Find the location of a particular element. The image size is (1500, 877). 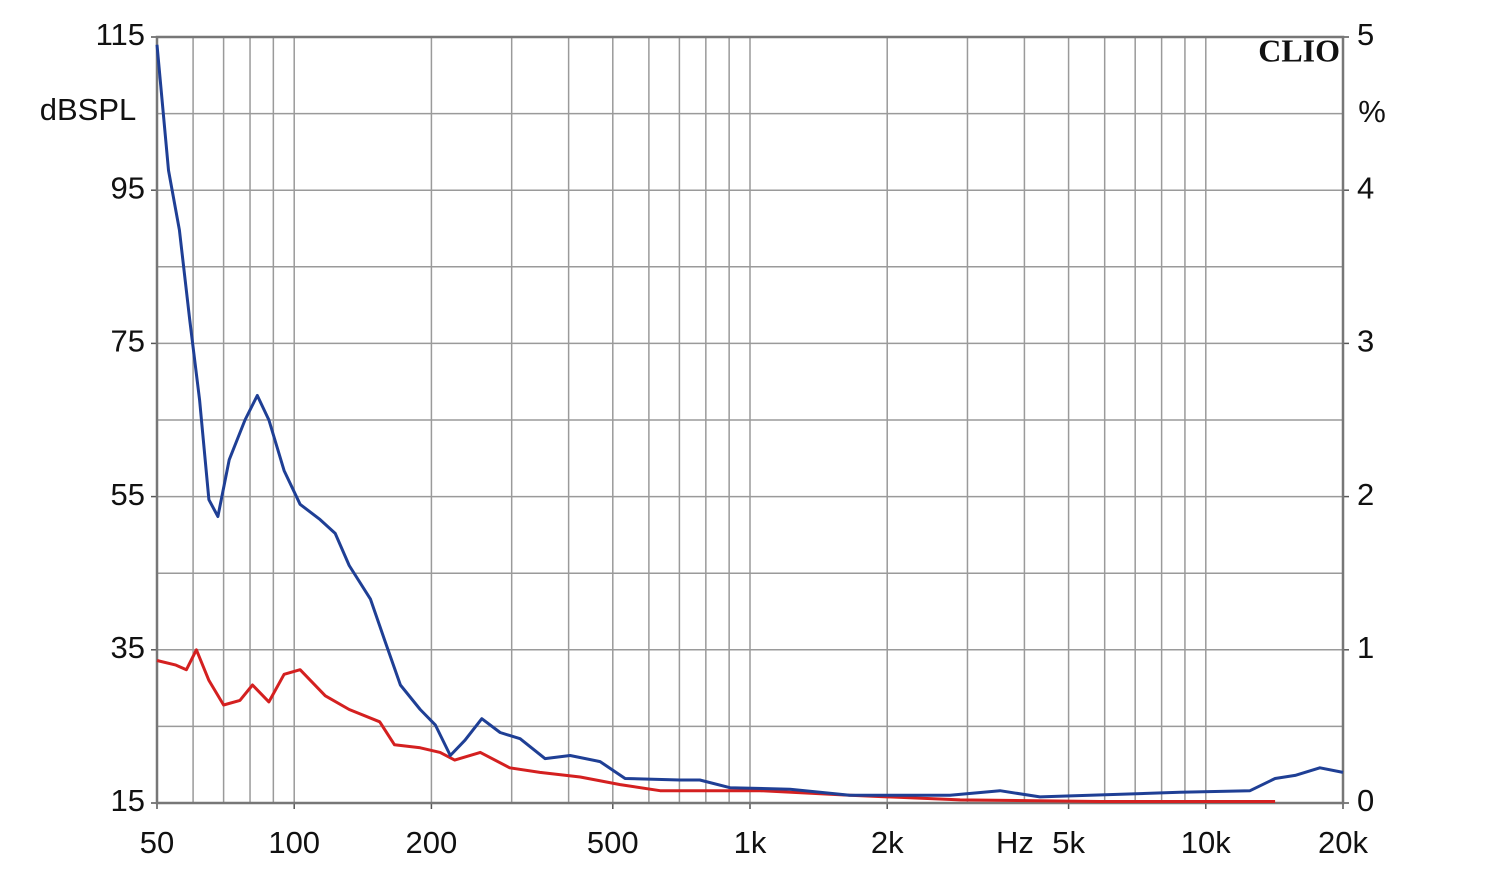

x-tick-label: 2k is located at coordinates (887, 842).